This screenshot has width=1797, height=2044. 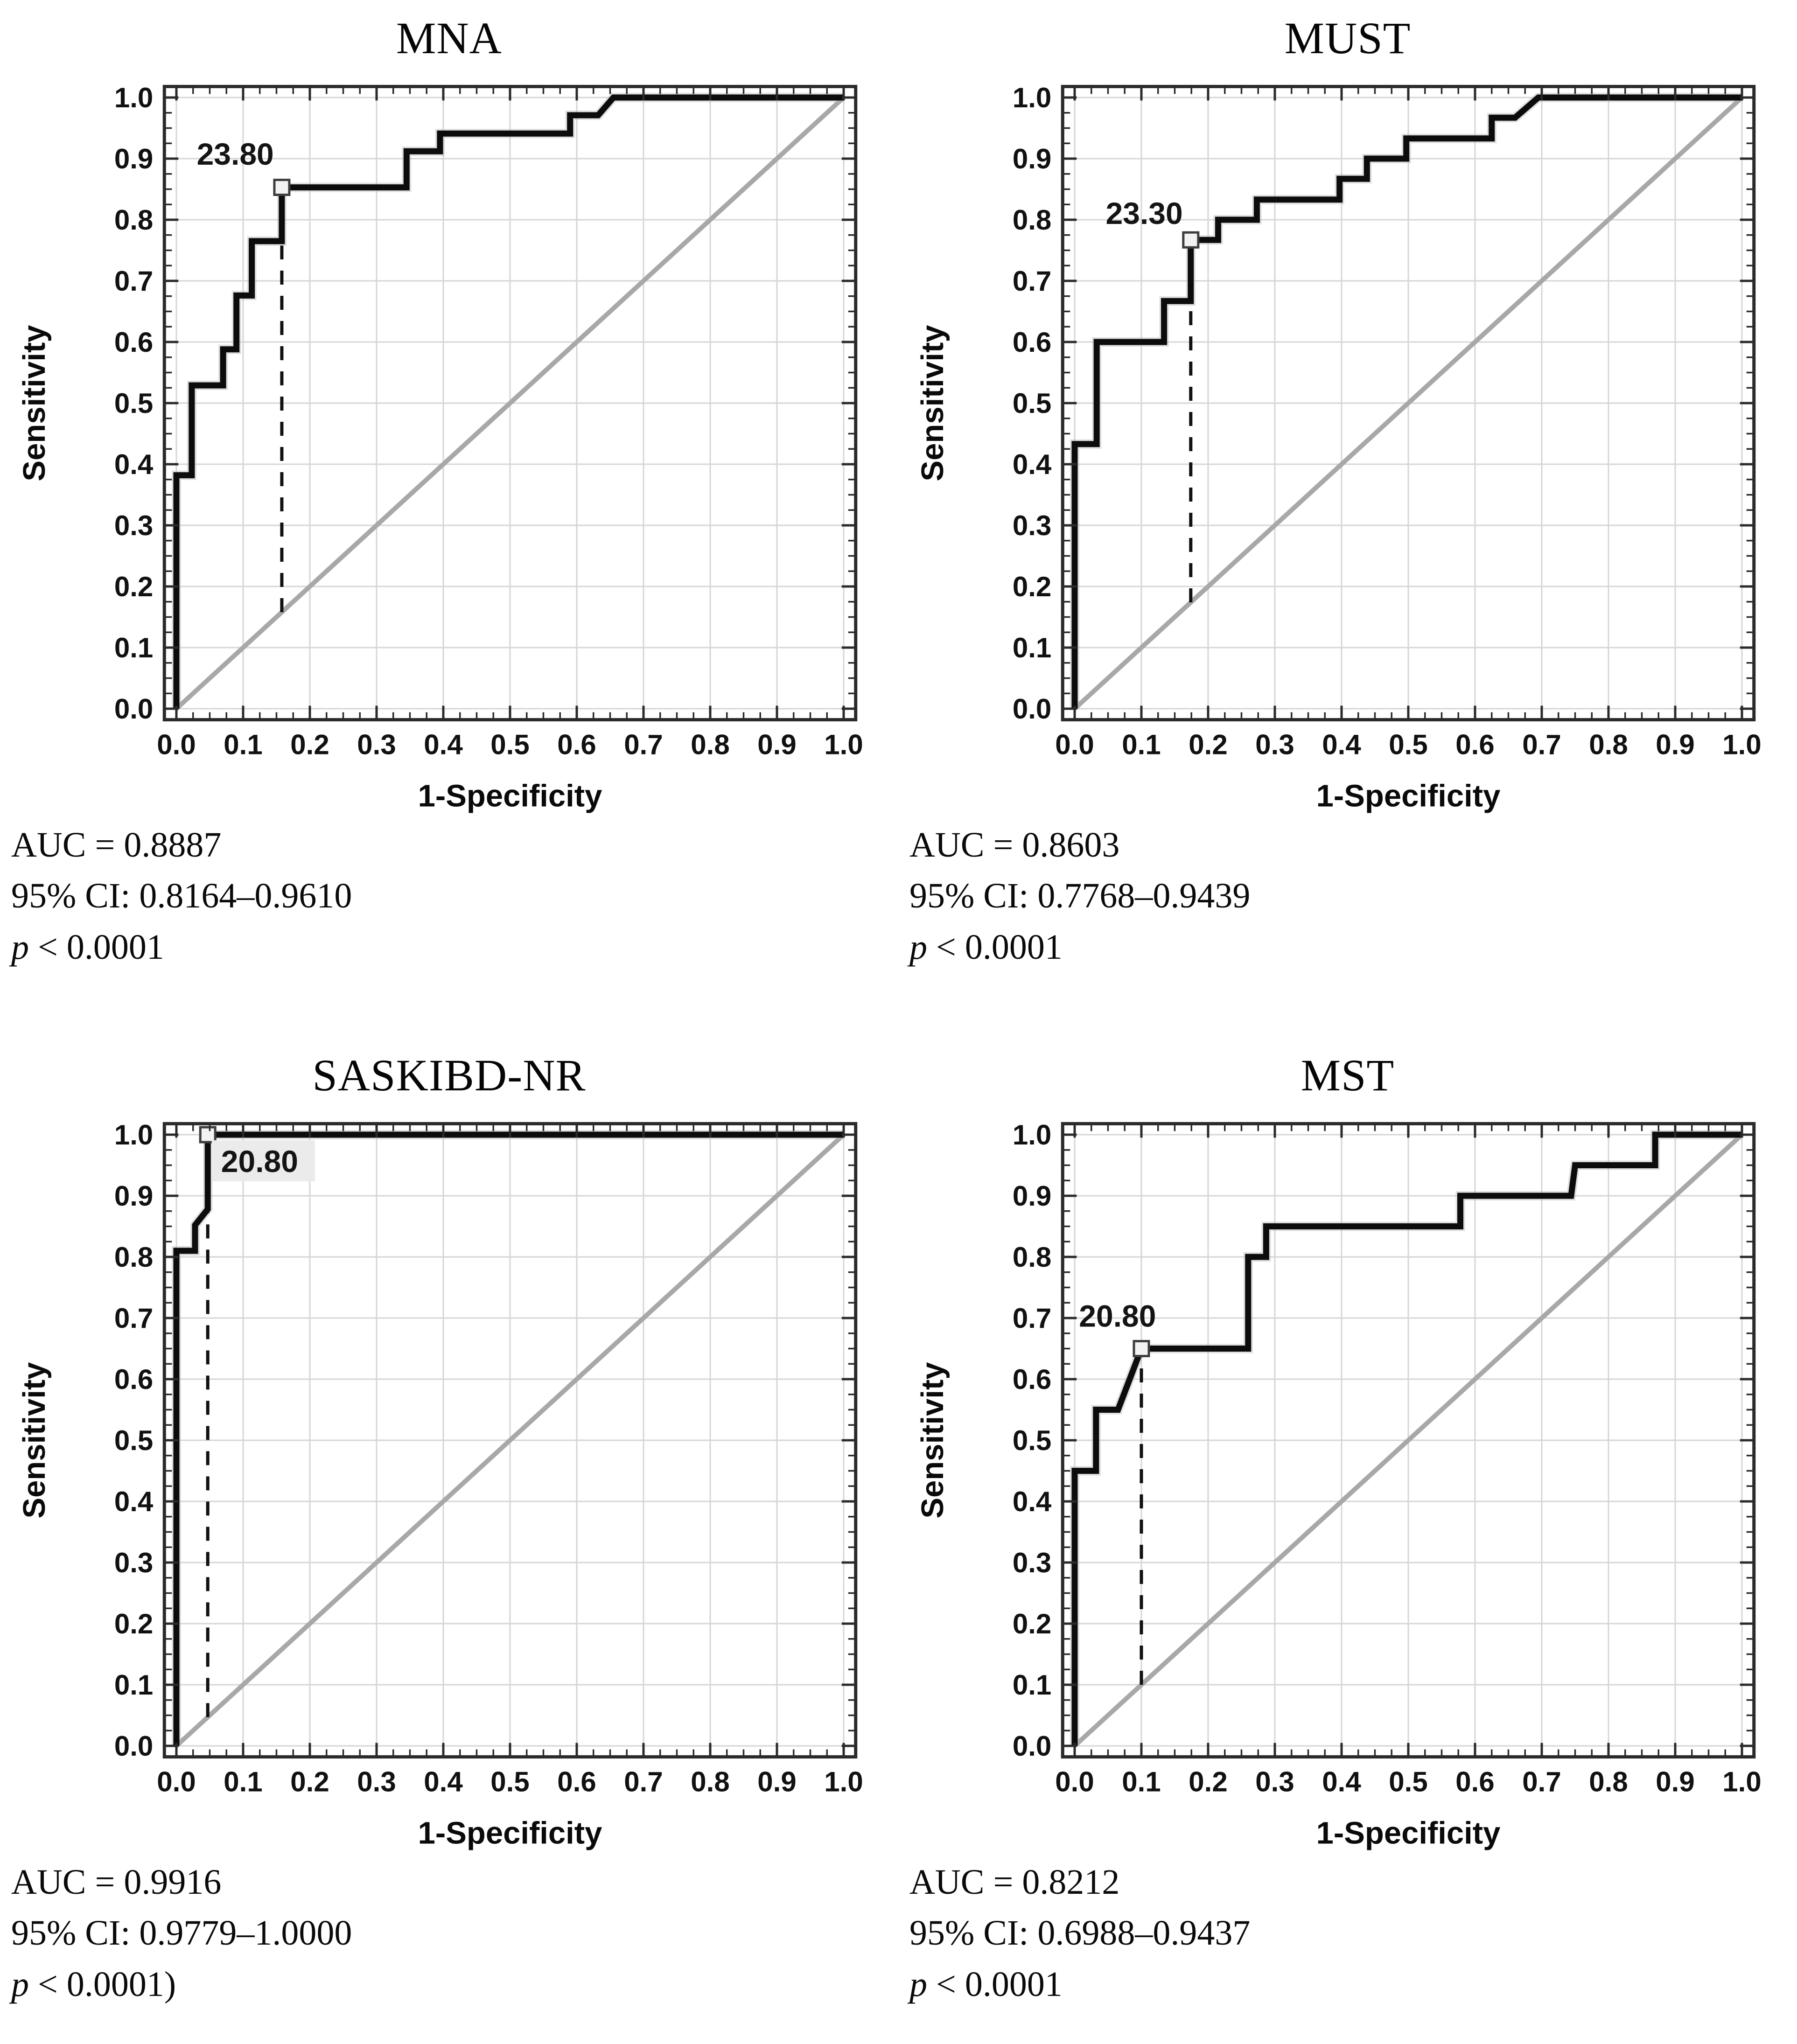 I want to click on p-threshold: < 0.0001), so click(x=103, y=1984).